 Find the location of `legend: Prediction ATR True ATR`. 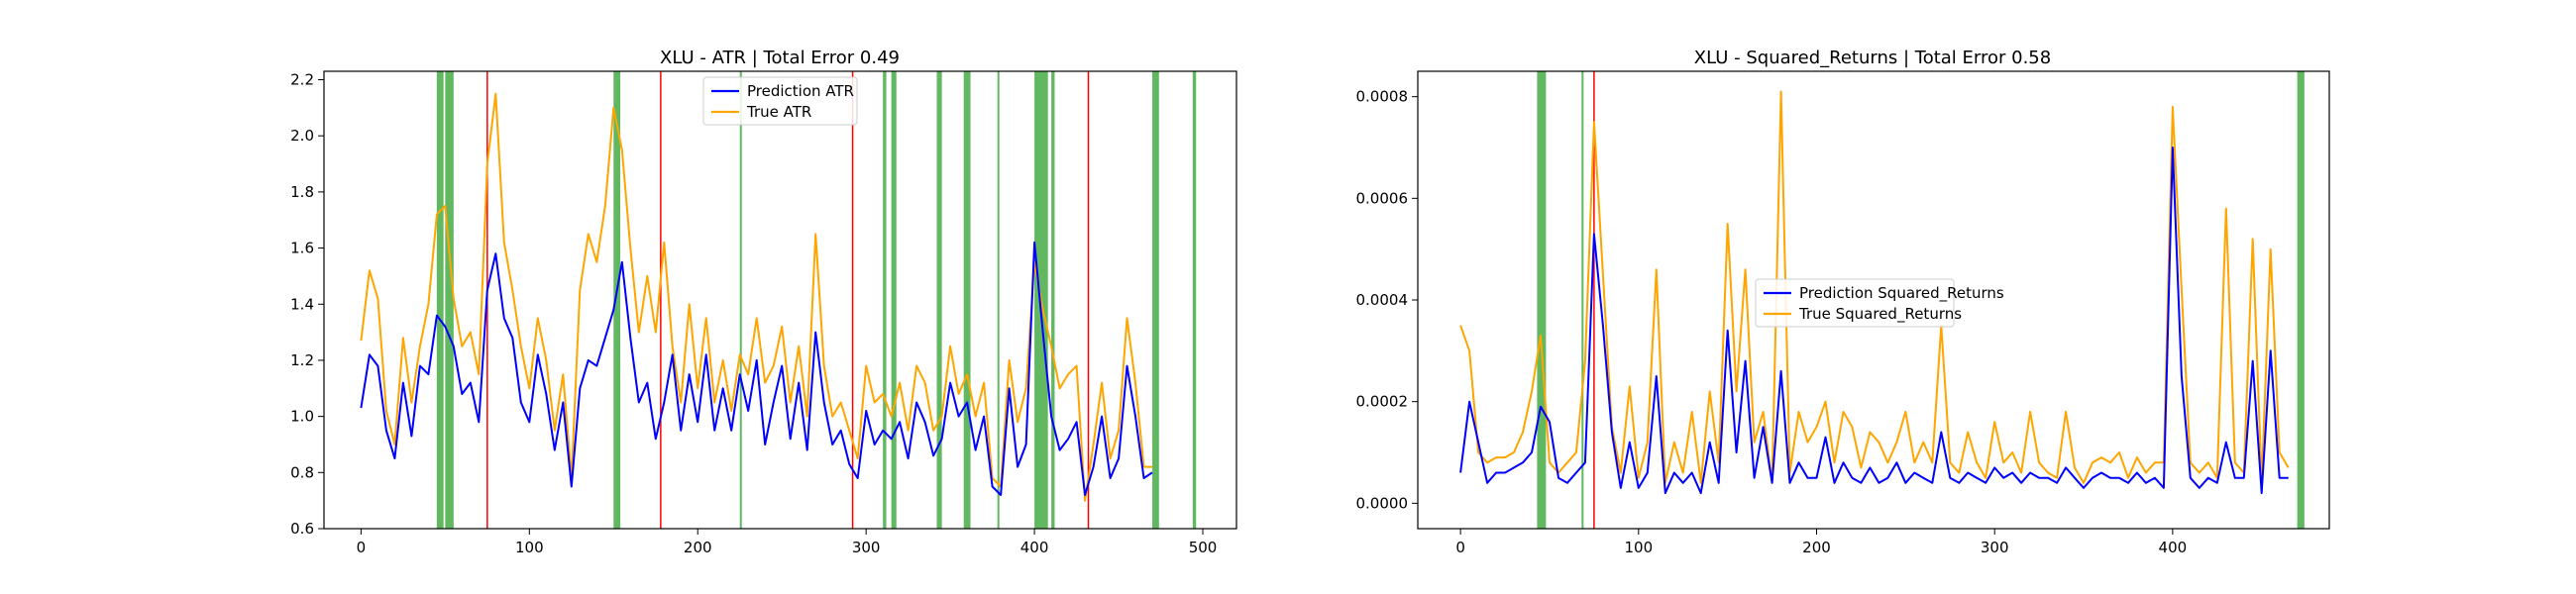

legend: Prediction ATR True ATR is located at coordinates (780, 101).